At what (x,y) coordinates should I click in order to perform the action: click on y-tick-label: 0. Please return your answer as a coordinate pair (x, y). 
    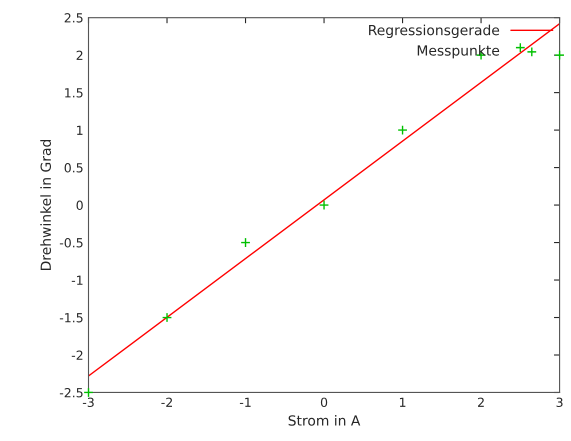
    Looking at the image, I should click on (79, 205).